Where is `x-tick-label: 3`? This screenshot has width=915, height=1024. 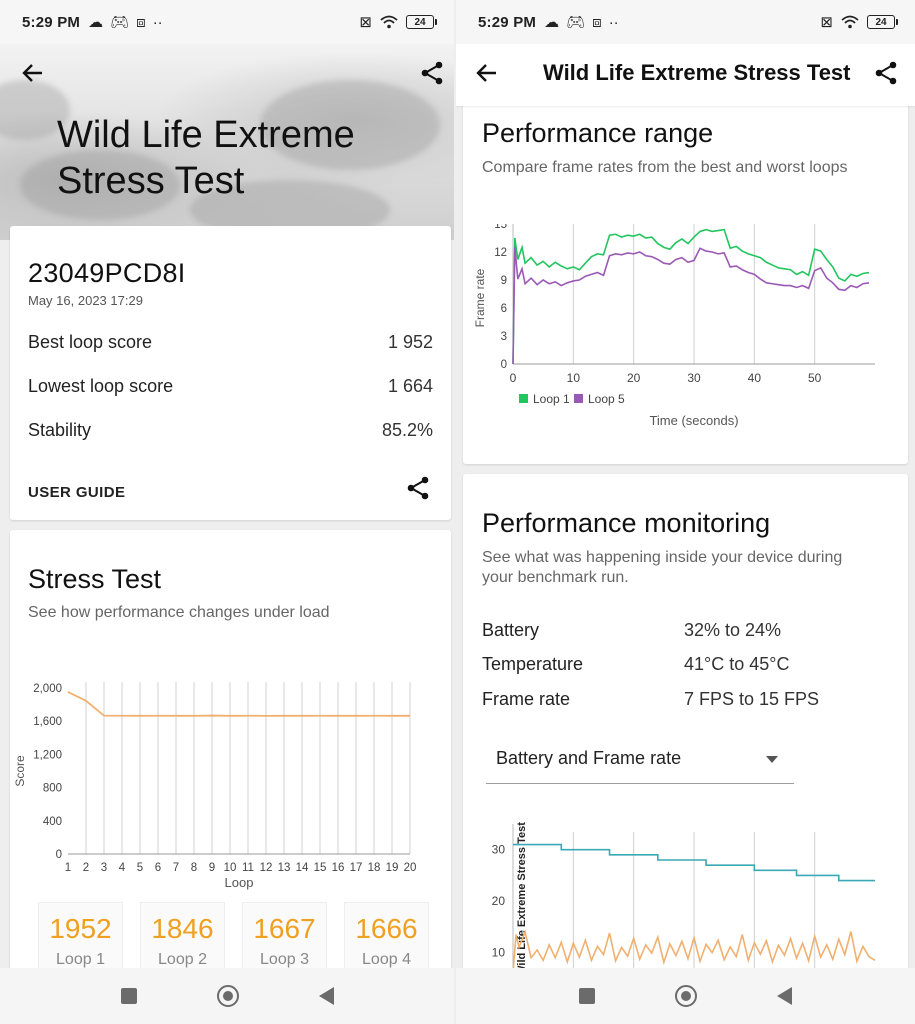
x-tick-label: 3 is located at coordinates (104, 868).